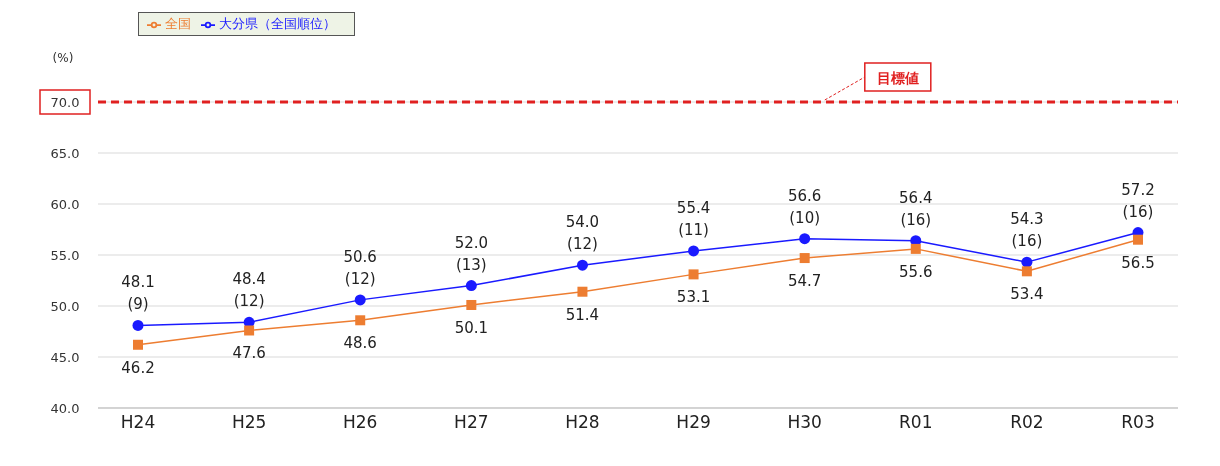 The height and width of the screenshot is (466, 1220). Describe the element at coordinates (1027, 230) in the screenshot. I see `data-label: 54.3 (16)` at that location.